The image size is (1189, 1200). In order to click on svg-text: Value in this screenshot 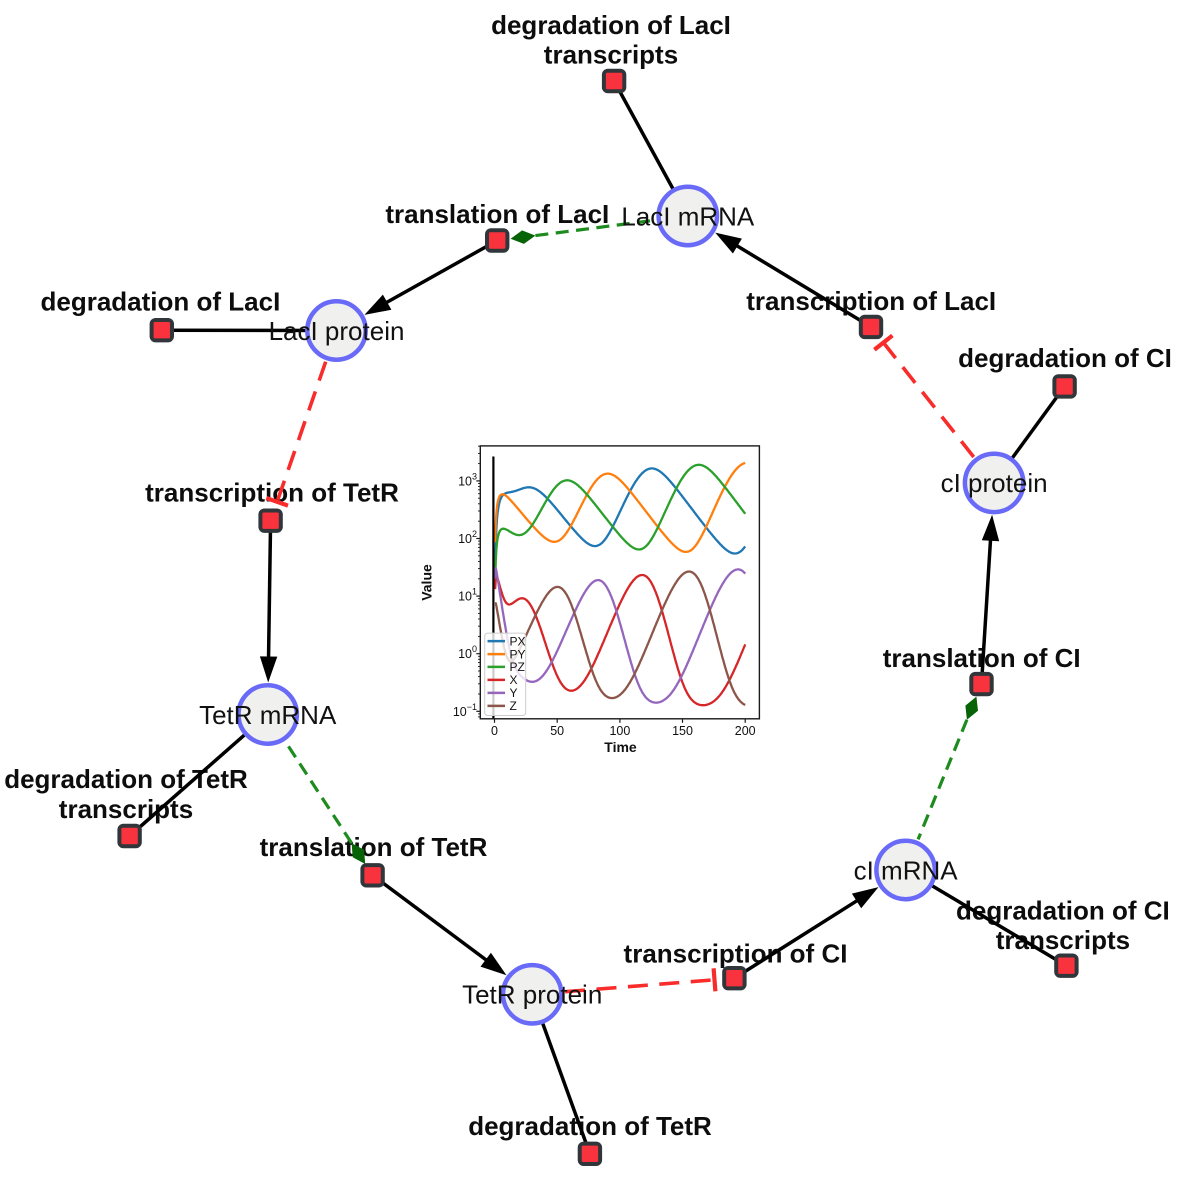, I will do `click(427, 582)`.